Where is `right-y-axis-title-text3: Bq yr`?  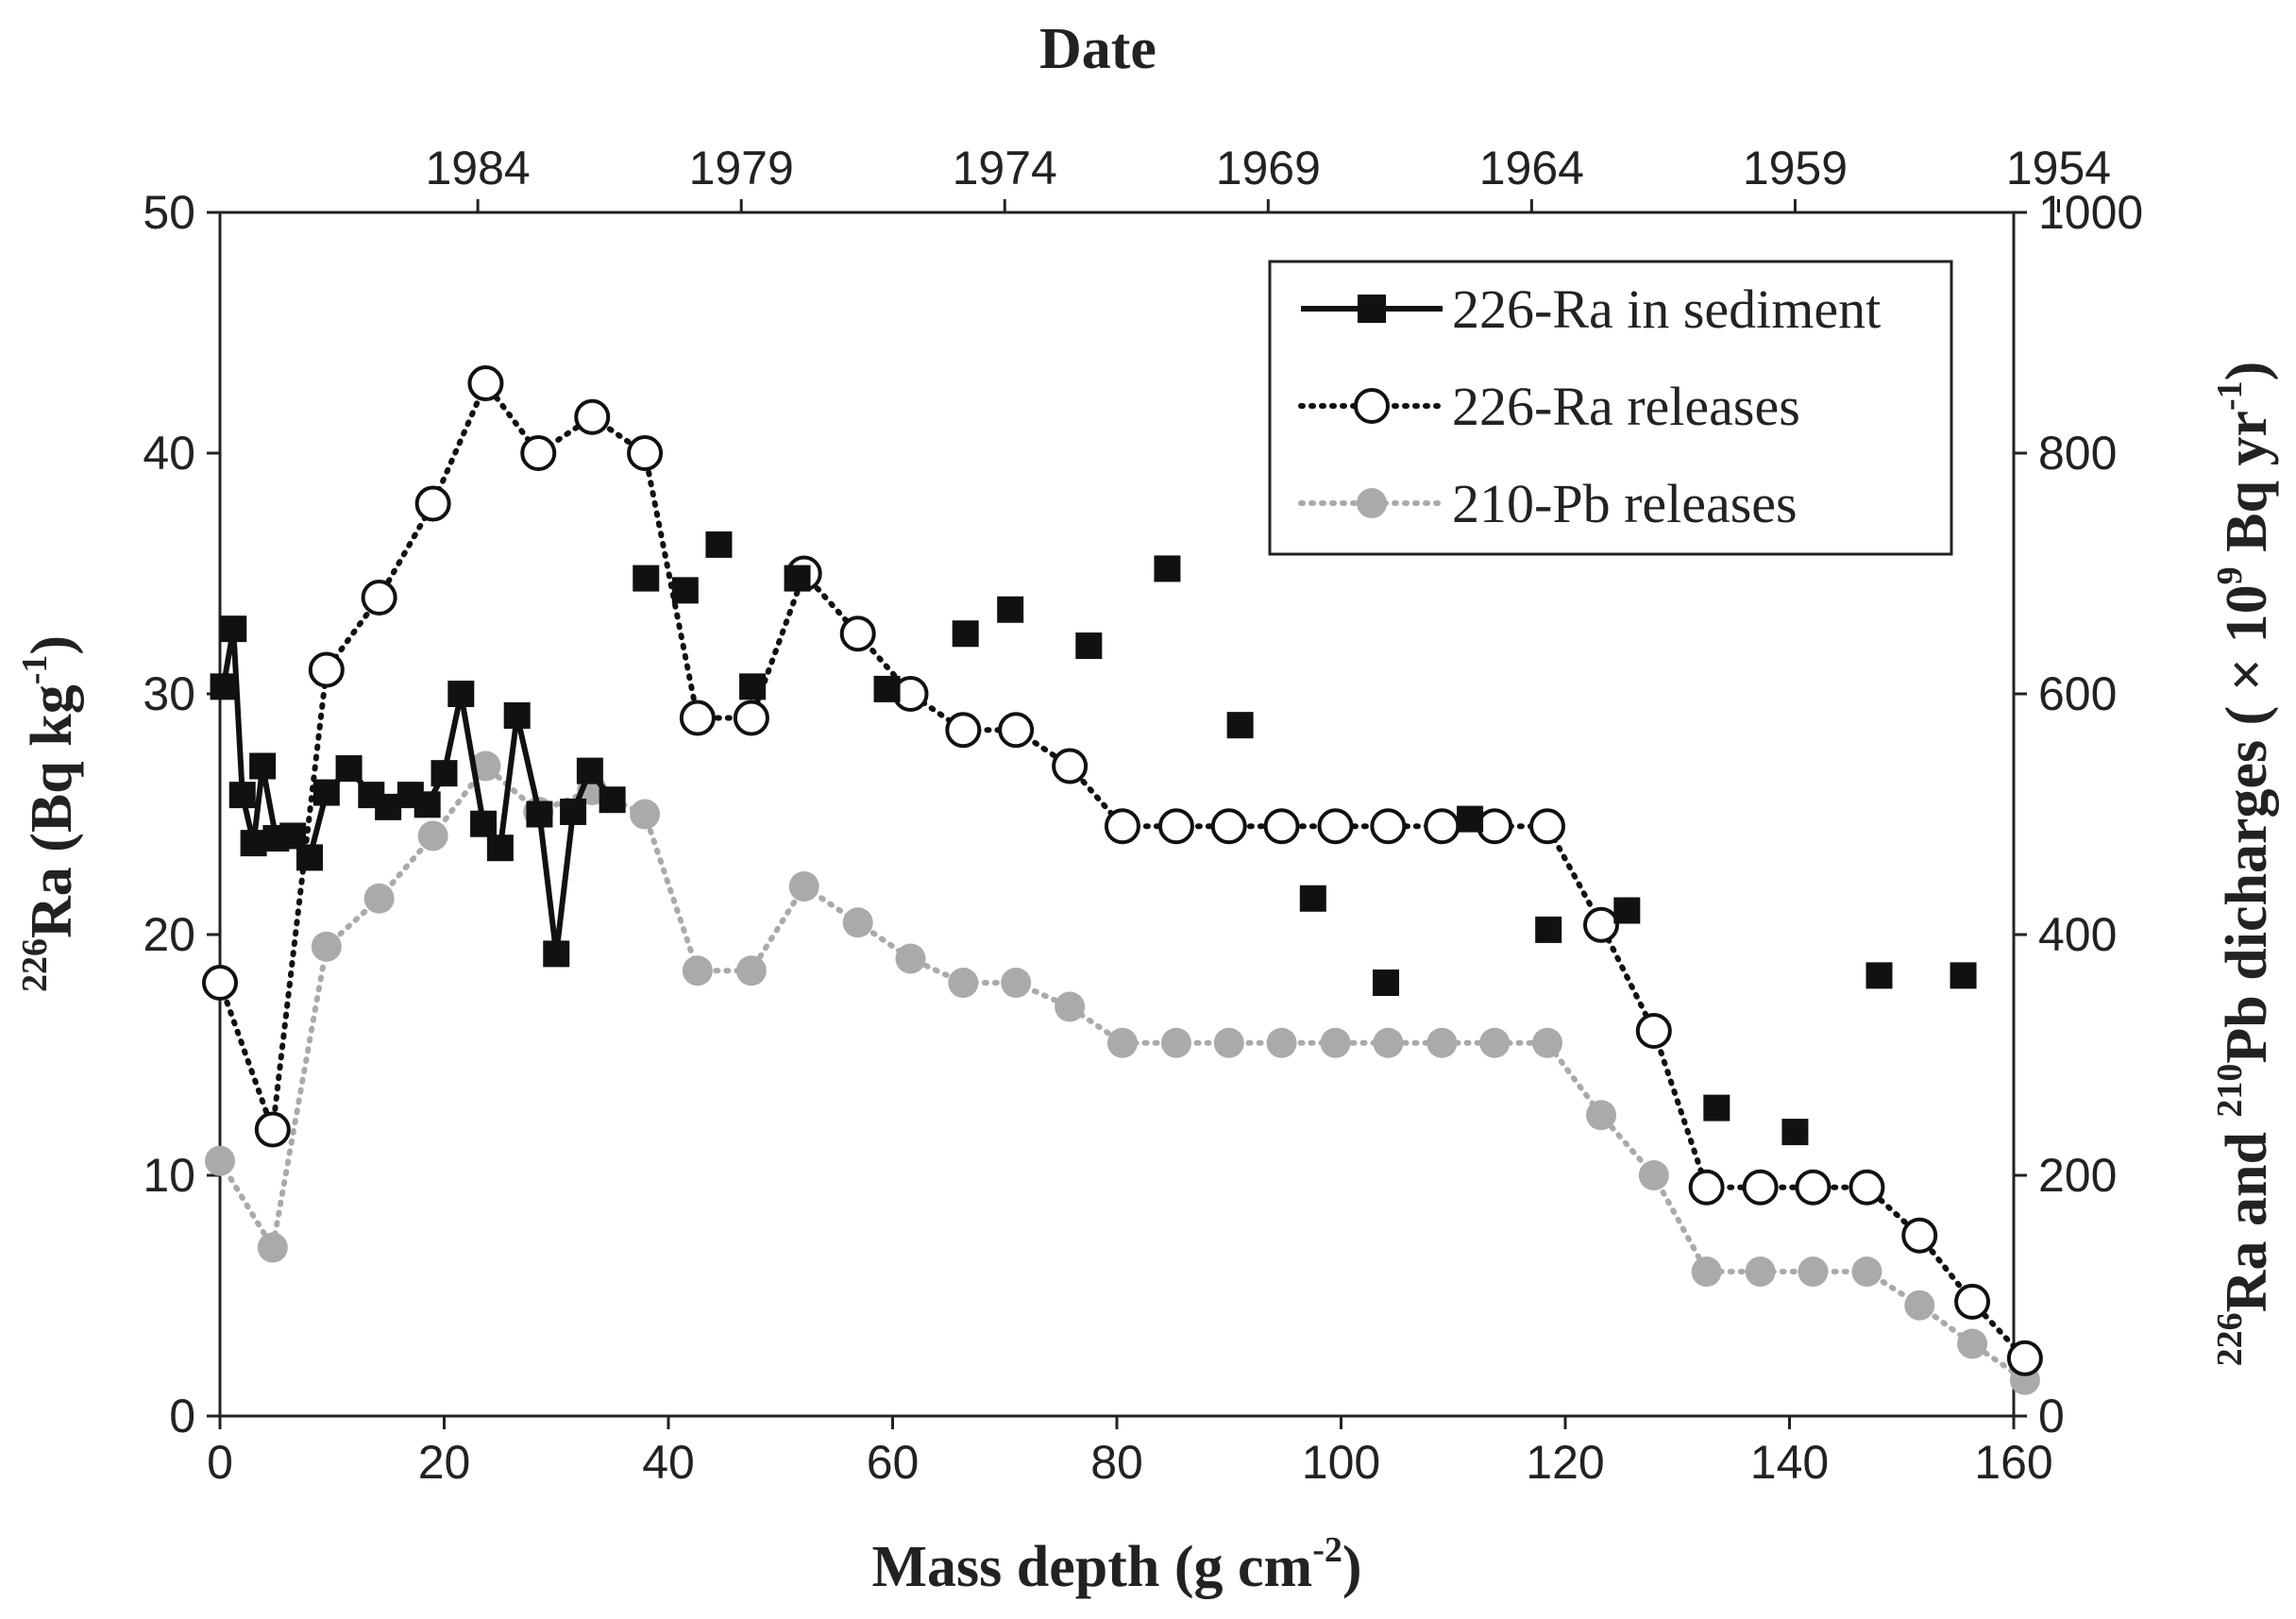
right-y-axis-title-text3: Bq yr is located at coordinates (2247, 489).